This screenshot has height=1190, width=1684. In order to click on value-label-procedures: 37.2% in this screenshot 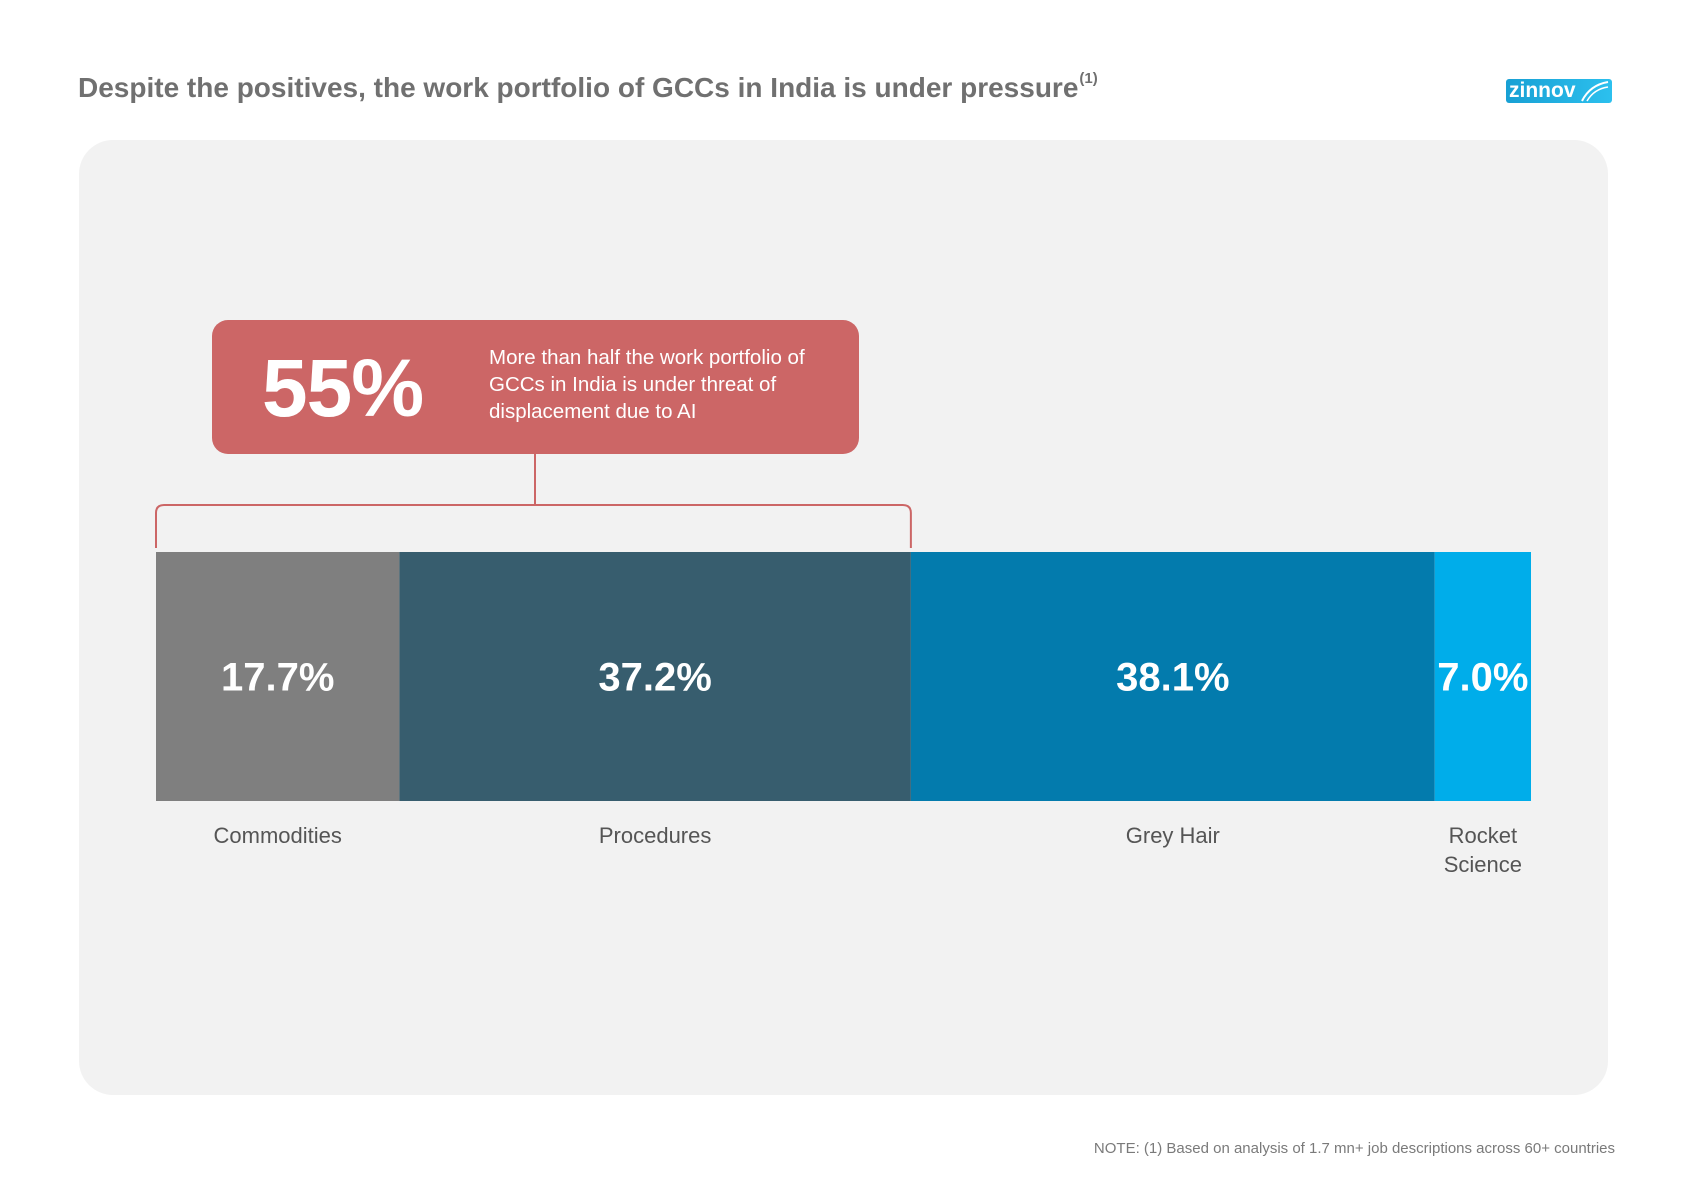, I will do `click(654, 678)`.